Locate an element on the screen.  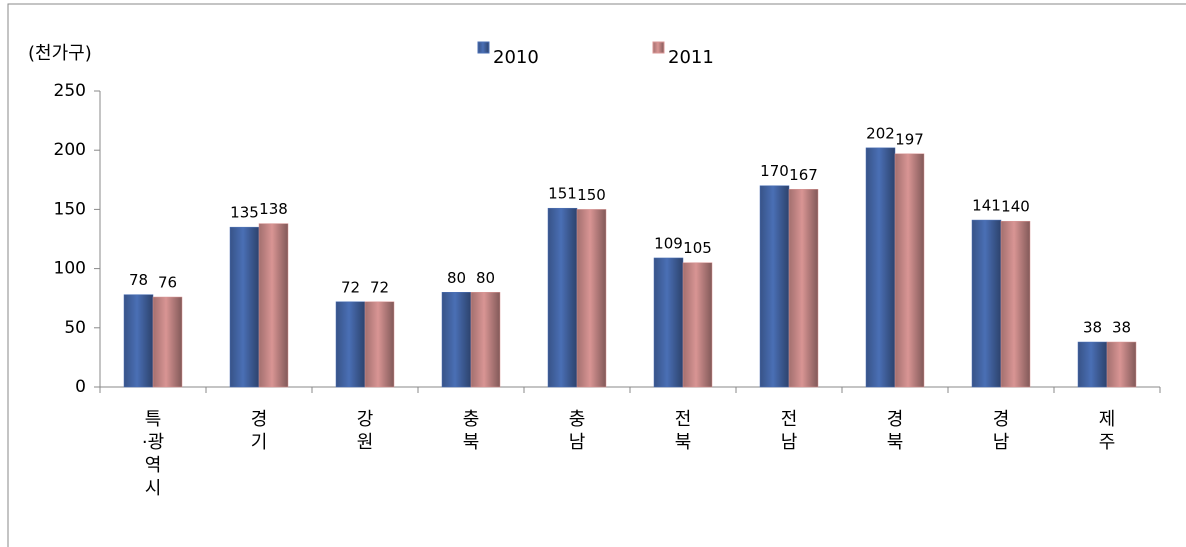
value-label: 138 is located at coordinates (273, 209).